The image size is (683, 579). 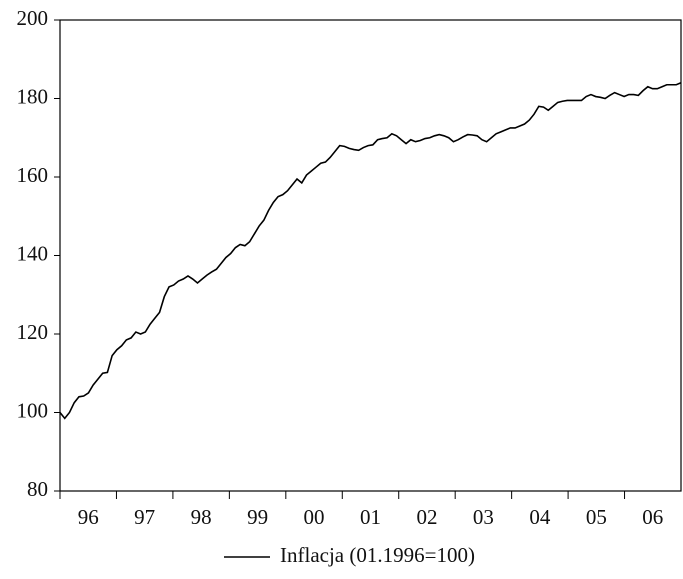 I want to click on y-tick-label: 160, so click(x=33, y=175).